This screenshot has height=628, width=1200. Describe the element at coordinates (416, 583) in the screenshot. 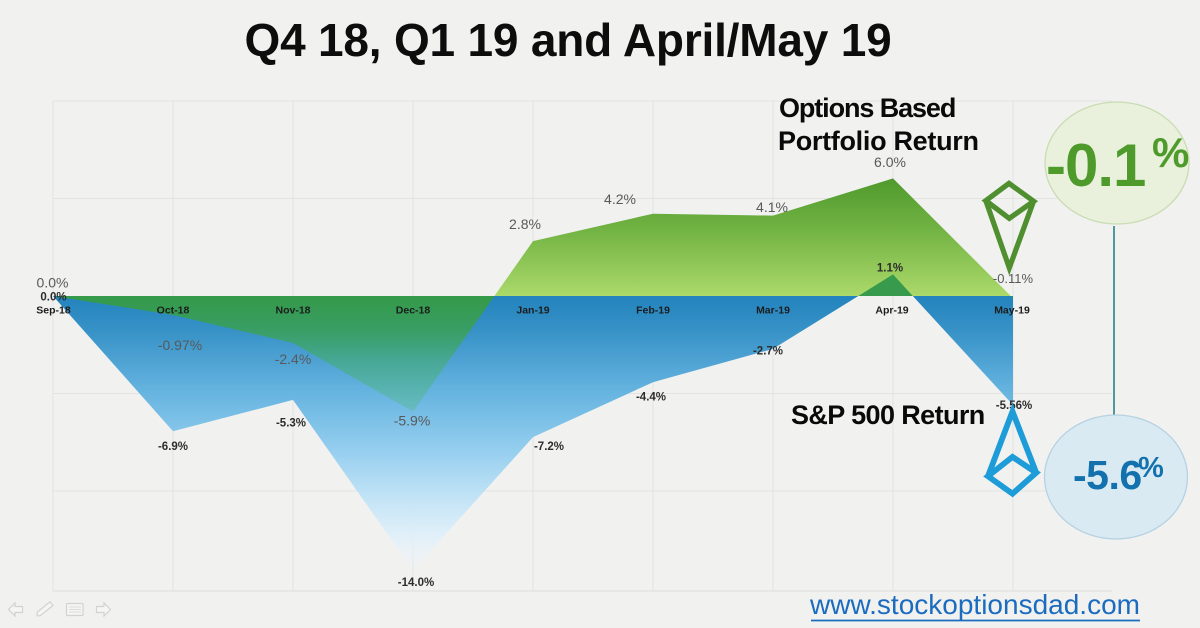

I see `svg-text: -14.0%` at that location.